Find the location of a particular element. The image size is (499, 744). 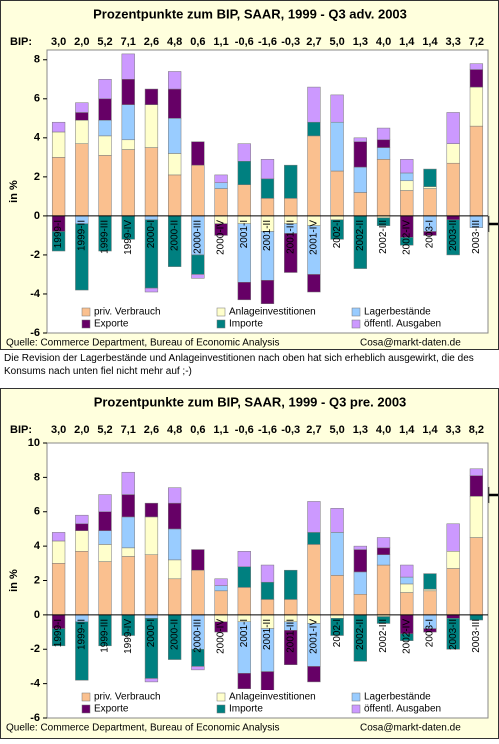

y-tick-label: 0 is located at coordinates (37, 615).